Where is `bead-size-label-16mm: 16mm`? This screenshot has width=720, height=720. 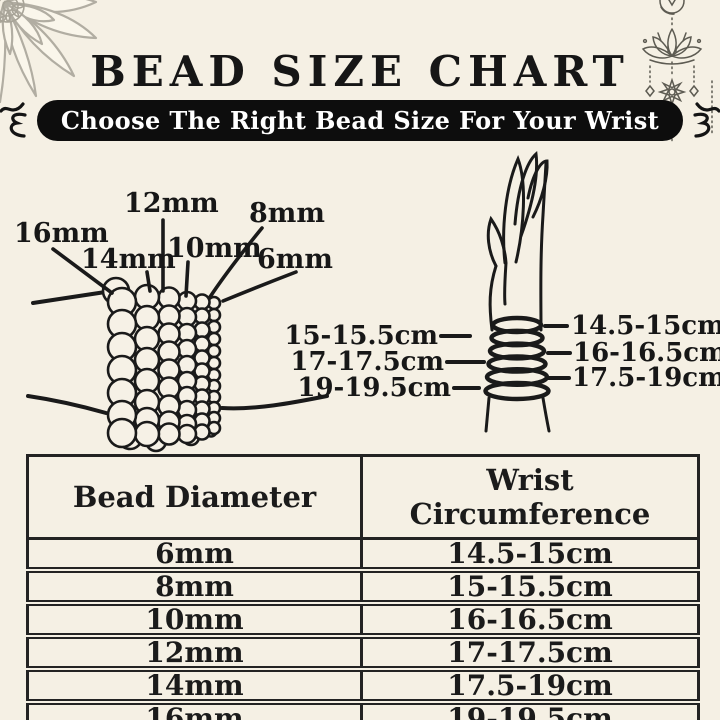
bead-size-label-16mm: 16mm is located at coordinates (61, 233).